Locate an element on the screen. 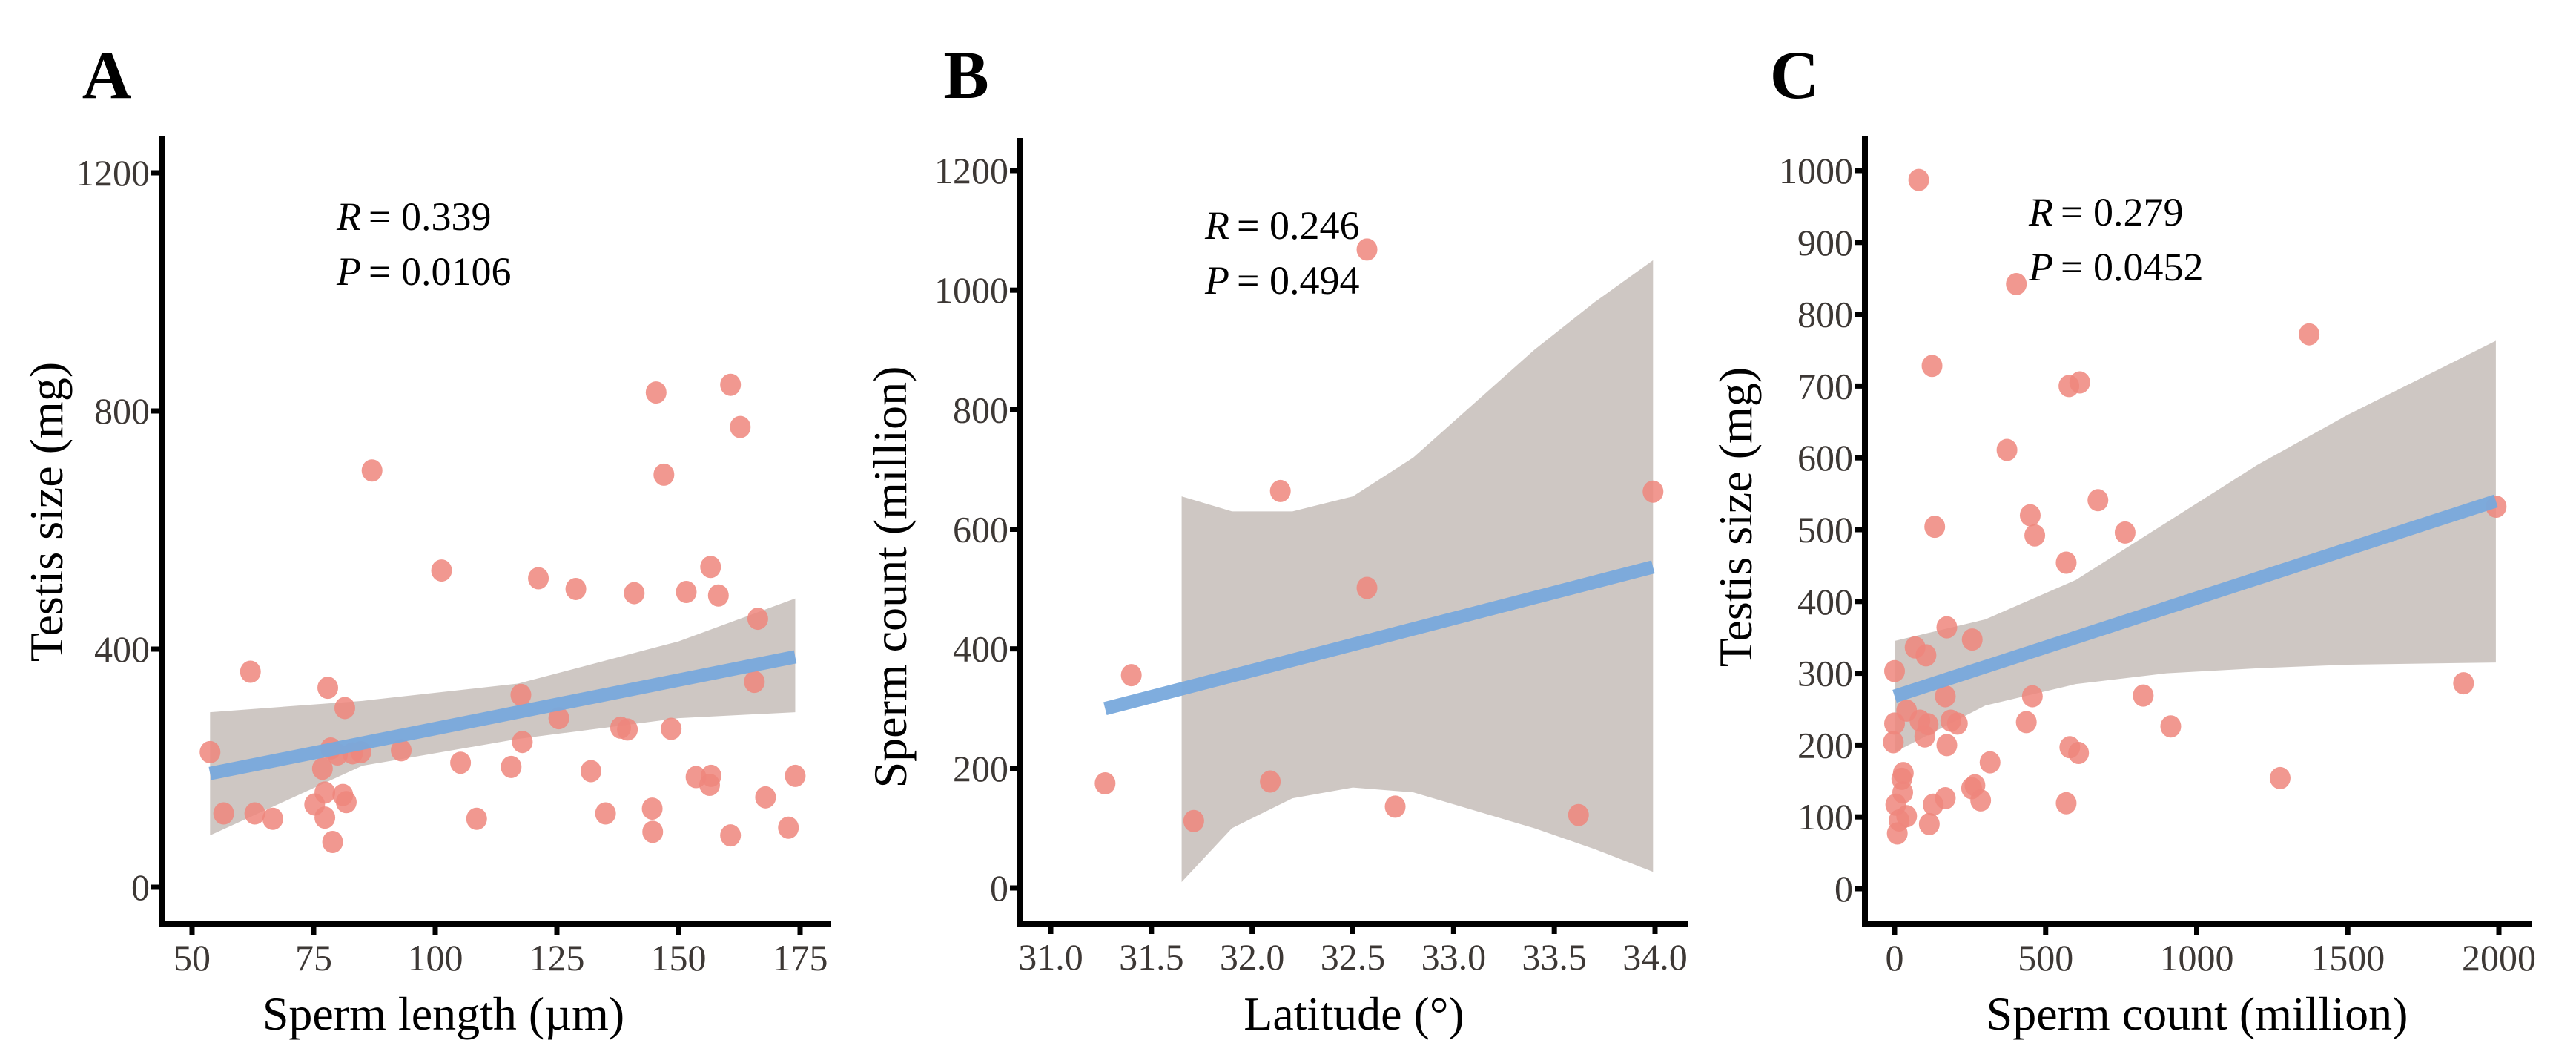  x-axis-title: Sperm length (µm) is located at coordinates (443, 1013).